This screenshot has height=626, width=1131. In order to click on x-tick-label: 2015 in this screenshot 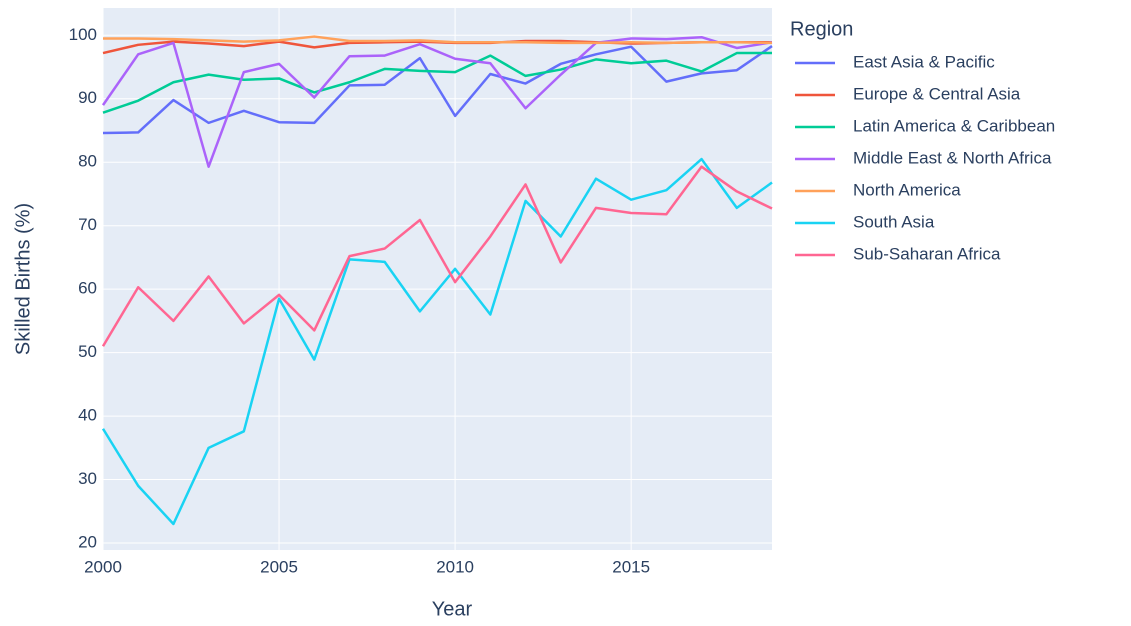, I will do `click(631, 566)`.